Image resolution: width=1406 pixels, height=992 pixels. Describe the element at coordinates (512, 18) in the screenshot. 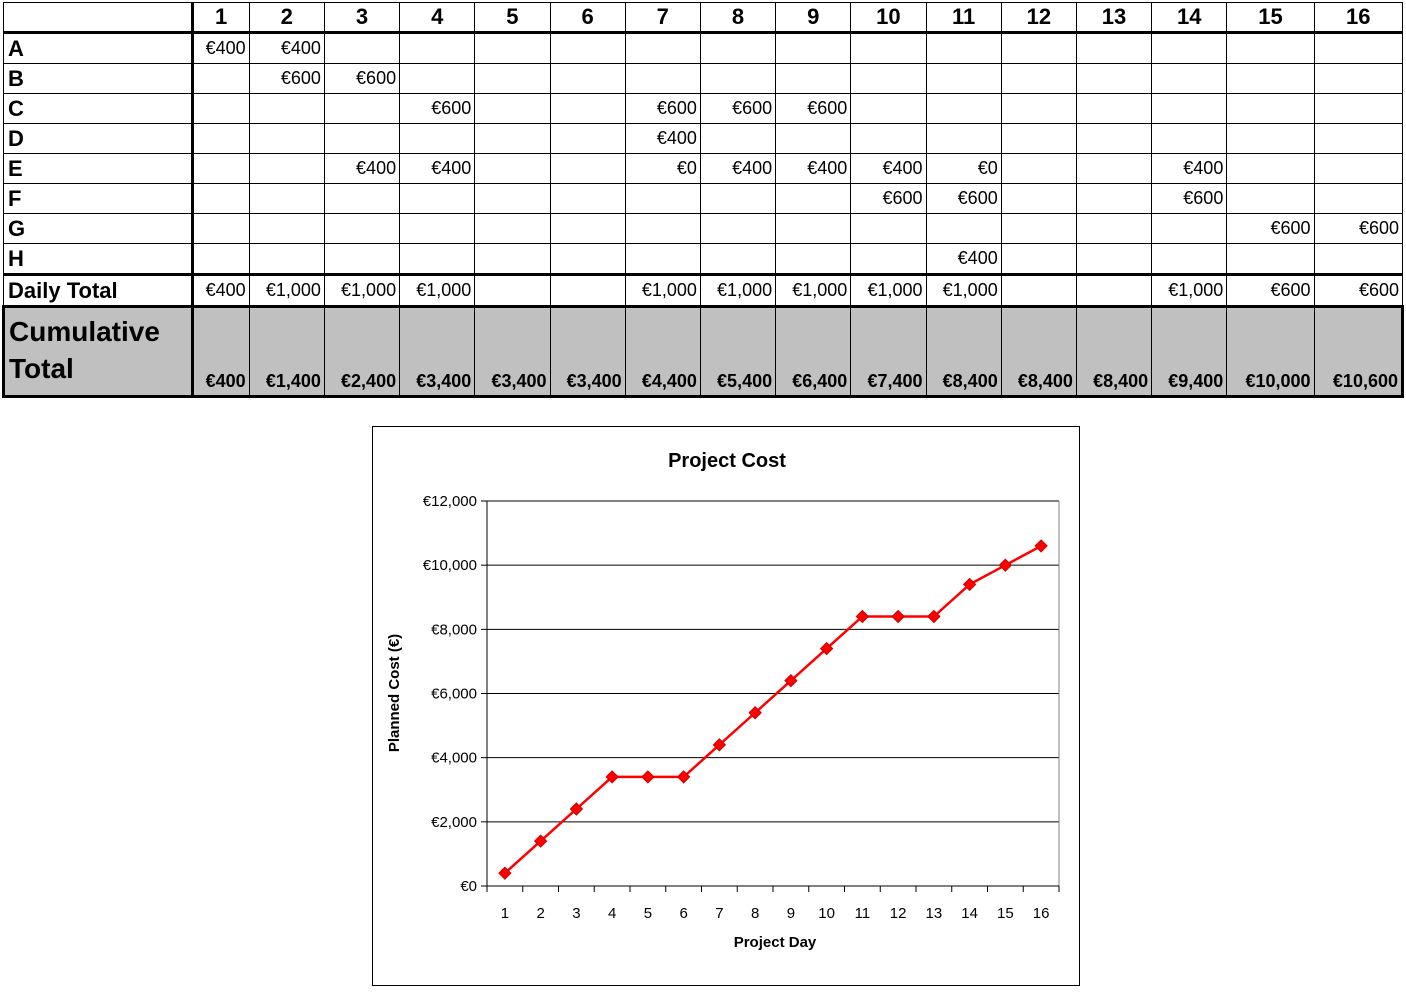

I see `day-header-cell: 5` at that location.